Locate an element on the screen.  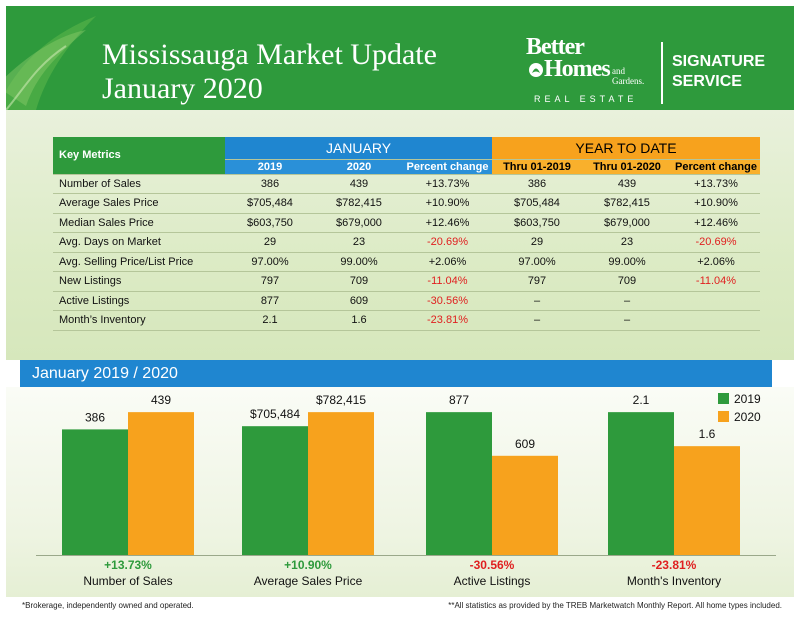
legend-label: 2020 is located at coordinates (747, 417).